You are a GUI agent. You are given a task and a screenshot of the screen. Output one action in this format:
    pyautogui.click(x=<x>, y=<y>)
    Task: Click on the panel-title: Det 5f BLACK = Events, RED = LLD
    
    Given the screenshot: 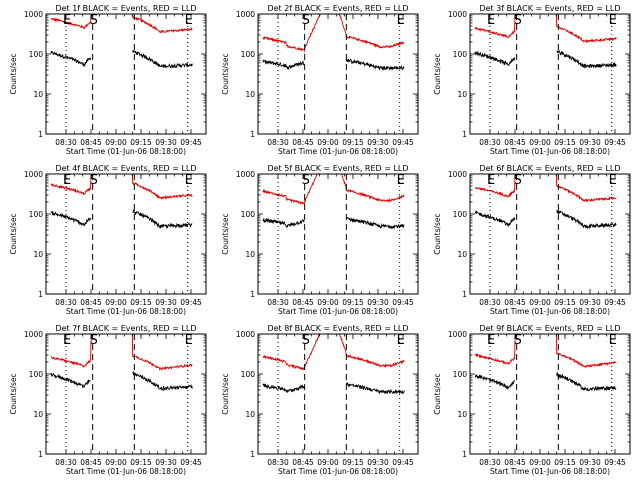 What is the action you would take?
    pyautogui.click(x=337, y=168)
    